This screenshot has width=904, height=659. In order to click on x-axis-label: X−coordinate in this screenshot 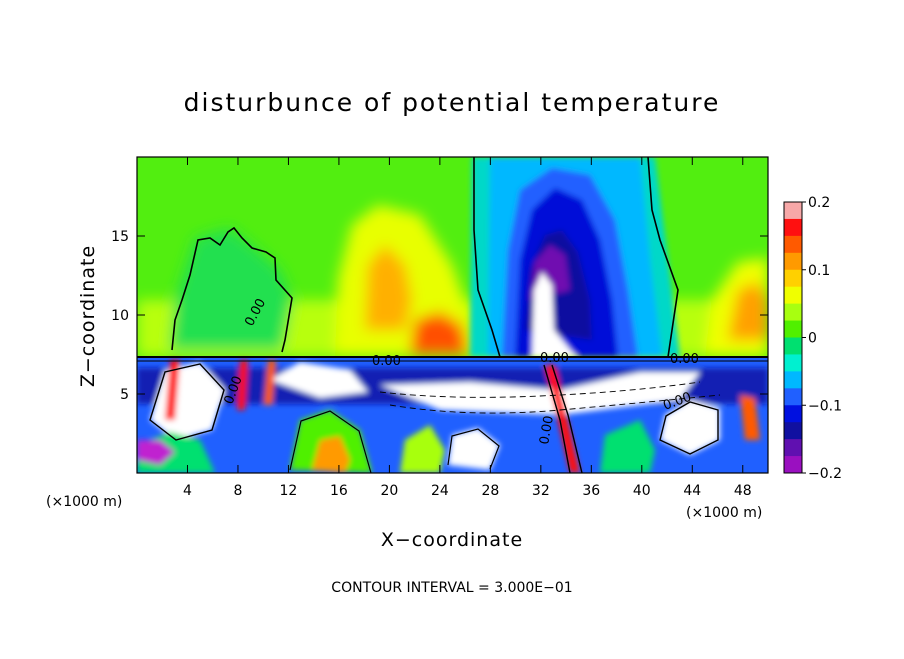, I will do `click(452, 540)`.